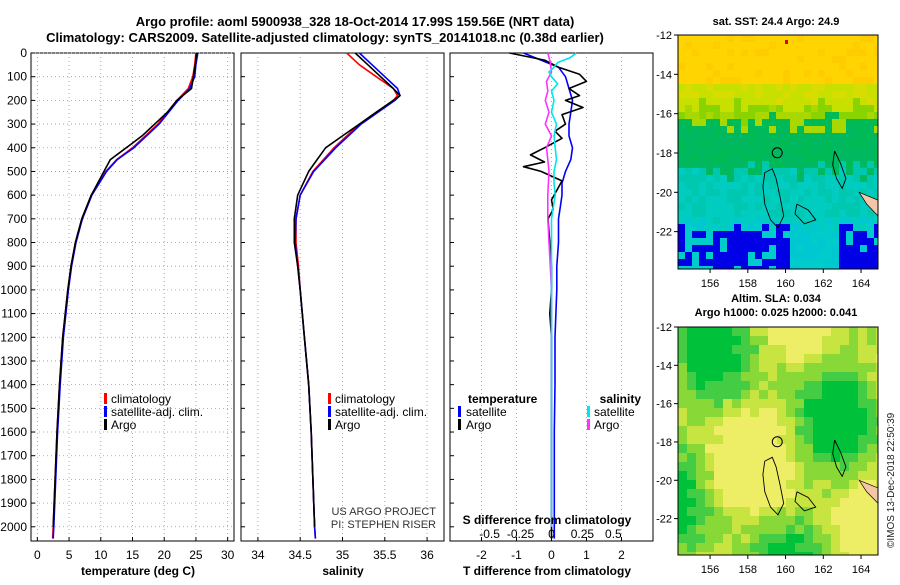 The height and width of the screenshot is (585, 900). I want to click on y-tick-label: 1400, so click(13, 385).